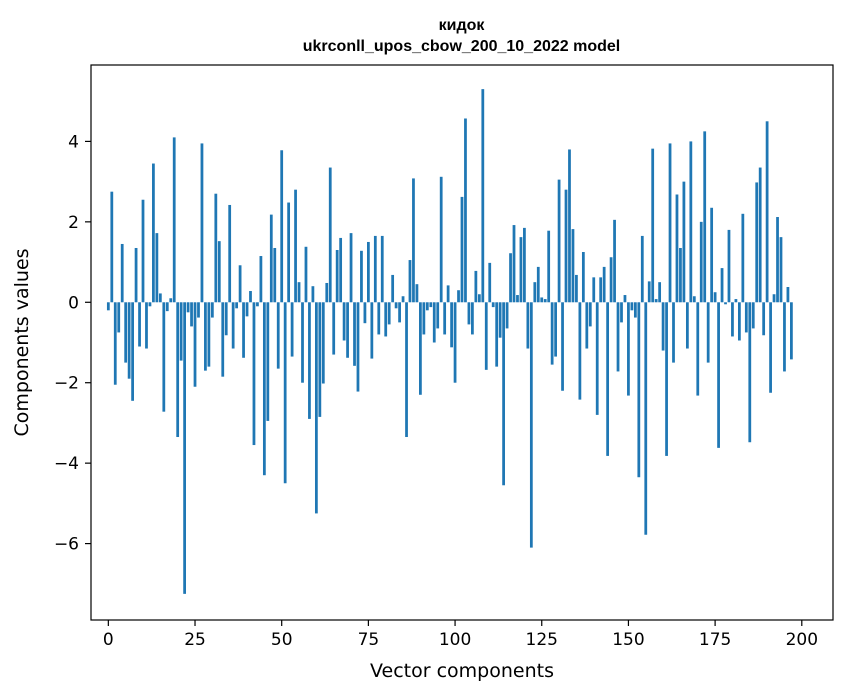 The height and width of the screenshot is (696, 847). I want to click on y-tick-label-0: 0, so click(73, 303).